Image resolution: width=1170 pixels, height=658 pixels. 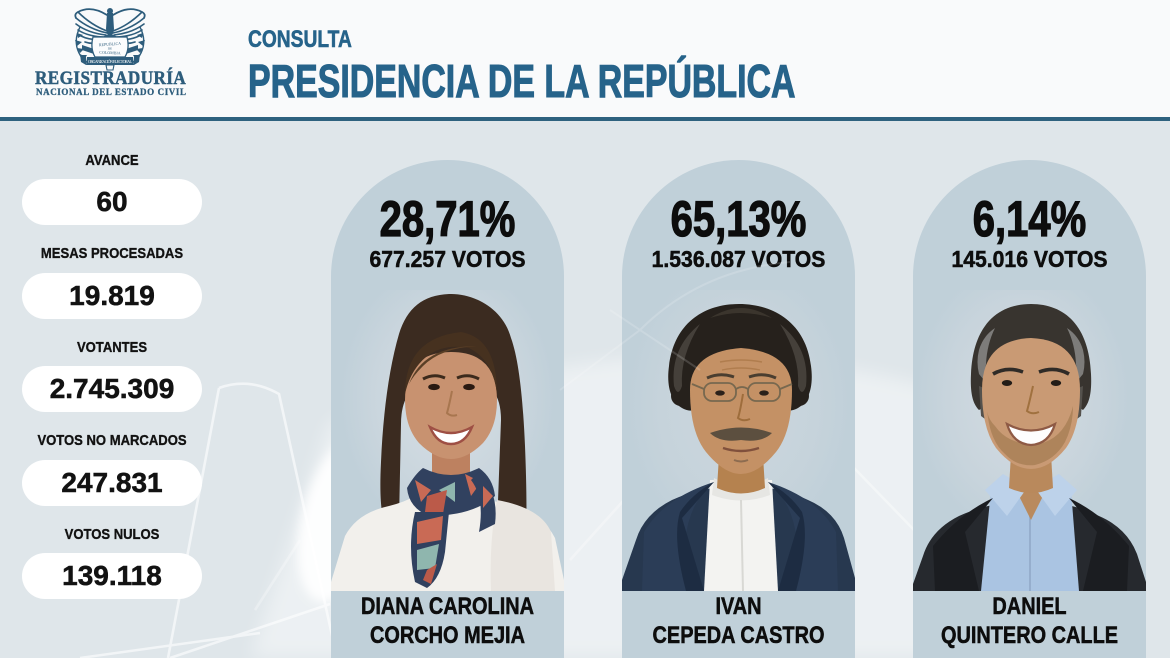 What do you see at coordinates (110, 61) in the screenshot?
I see `svg-text: ORGANIZACIÓN ELECTORAL` at bounding box center [110, 61].